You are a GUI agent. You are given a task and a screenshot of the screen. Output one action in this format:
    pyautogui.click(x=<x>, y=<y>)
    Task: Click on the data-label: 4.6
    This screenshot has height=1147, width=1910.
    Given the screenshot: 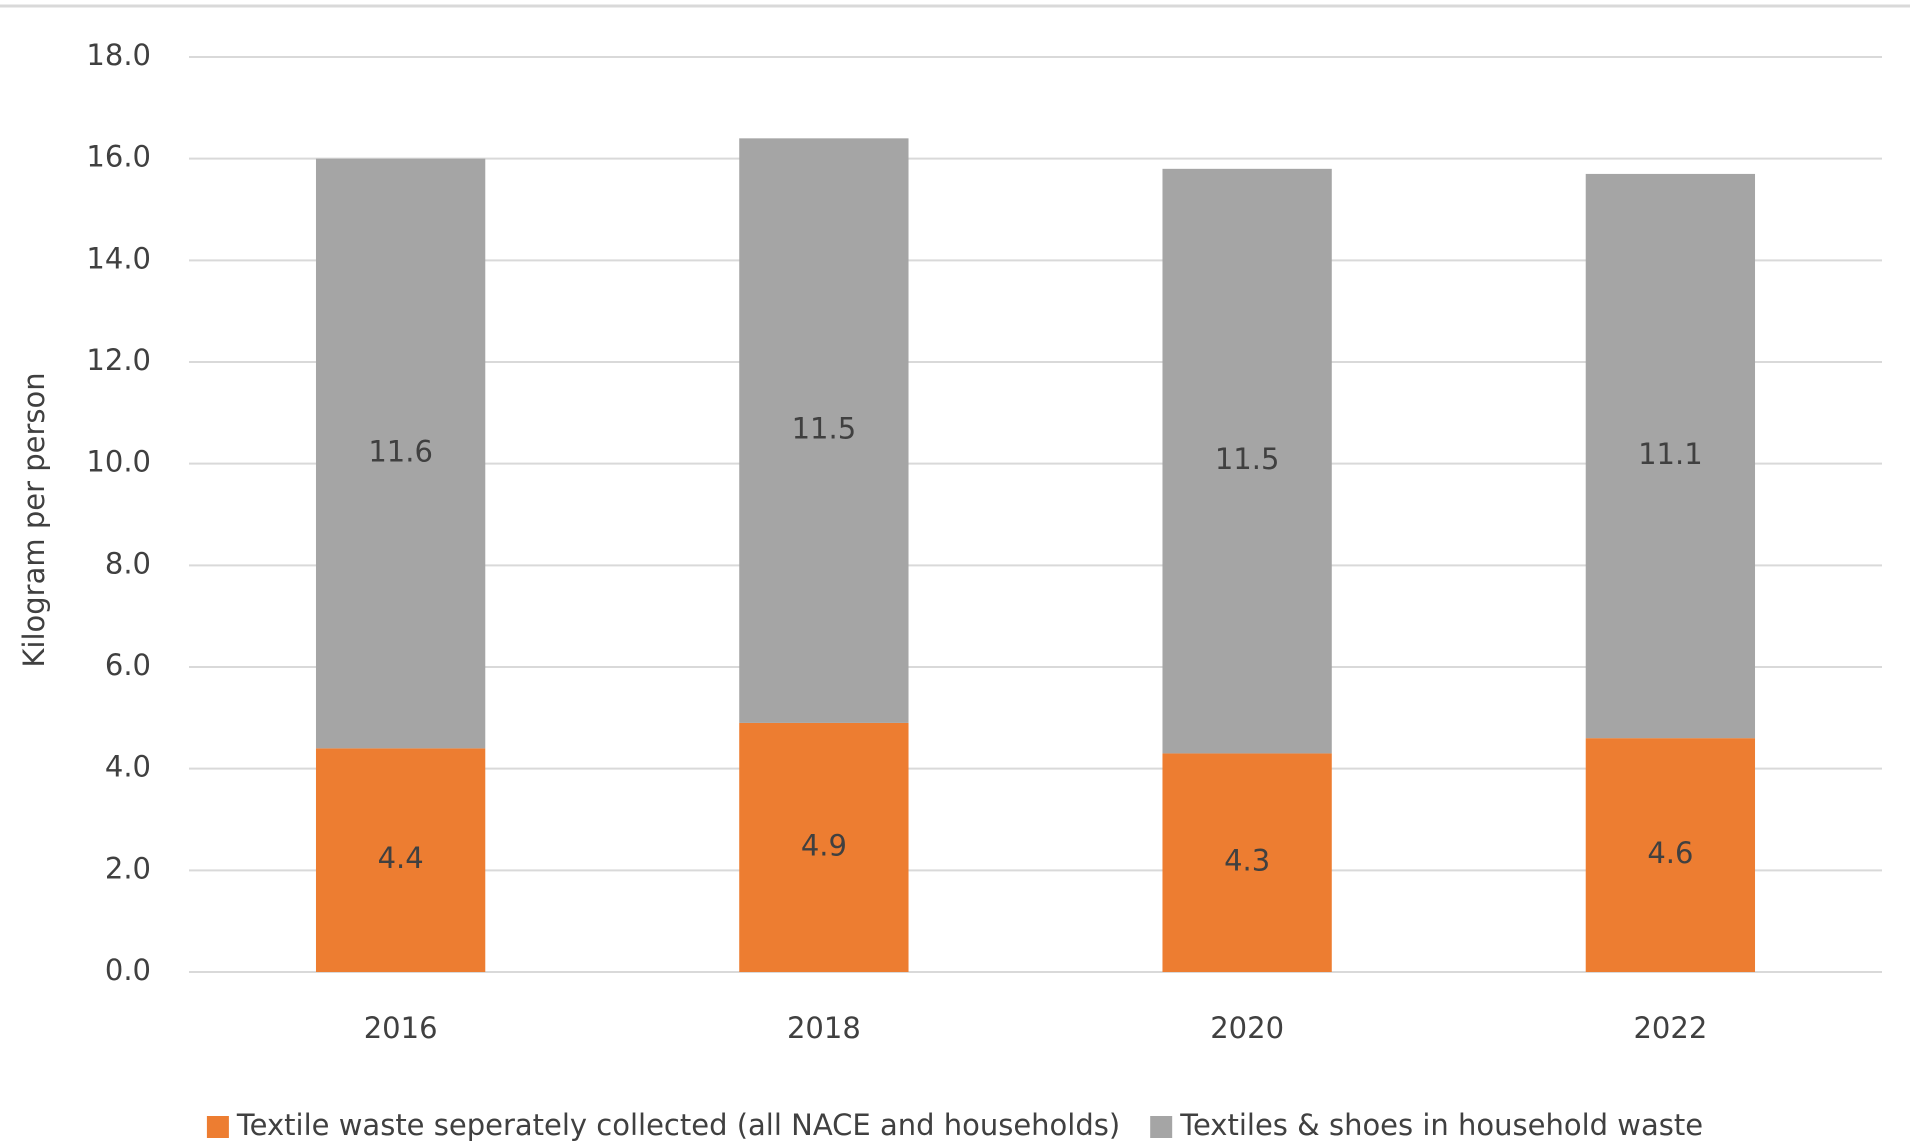 What is the action you would take?
    pyautogui.click(x=1670, y=853)
    